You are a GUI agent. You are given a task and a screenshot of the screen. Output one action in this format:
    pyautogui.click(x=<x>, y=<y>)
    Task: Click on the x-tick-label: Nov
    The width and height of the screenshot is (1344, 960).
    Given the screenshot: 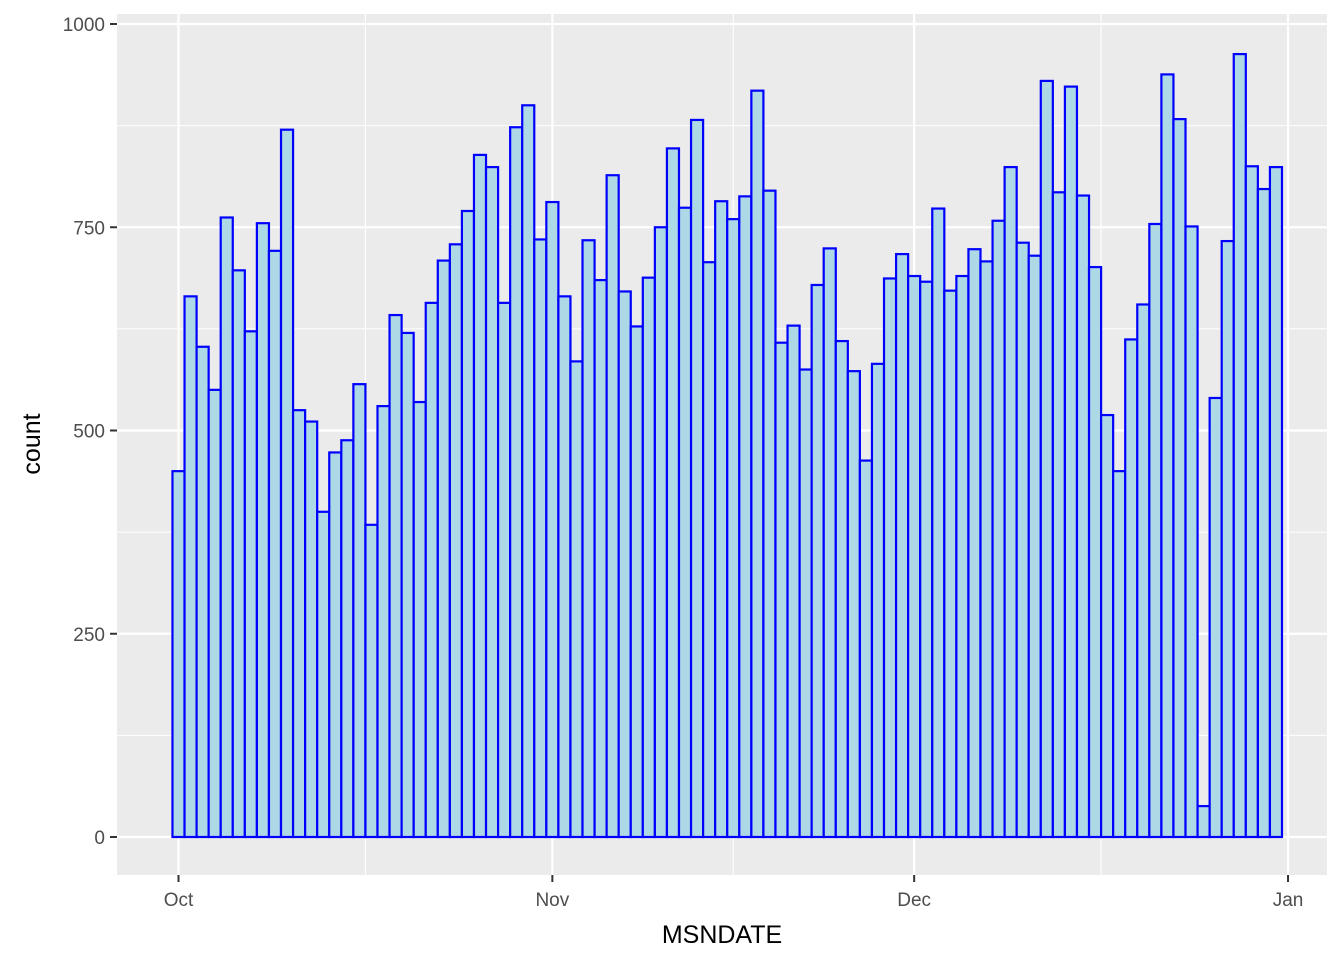 What is the action you would take?
    pyautogui.click(x=552, y=900)
    